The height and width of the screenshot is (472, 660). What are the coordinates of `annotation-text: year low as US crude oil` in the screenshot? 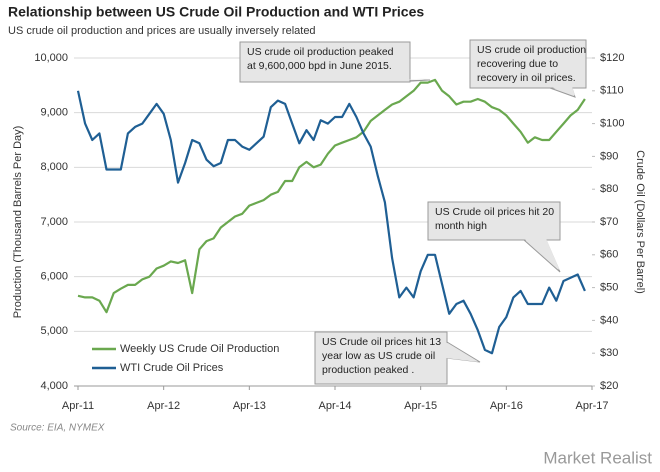 It's located at (378, 356).